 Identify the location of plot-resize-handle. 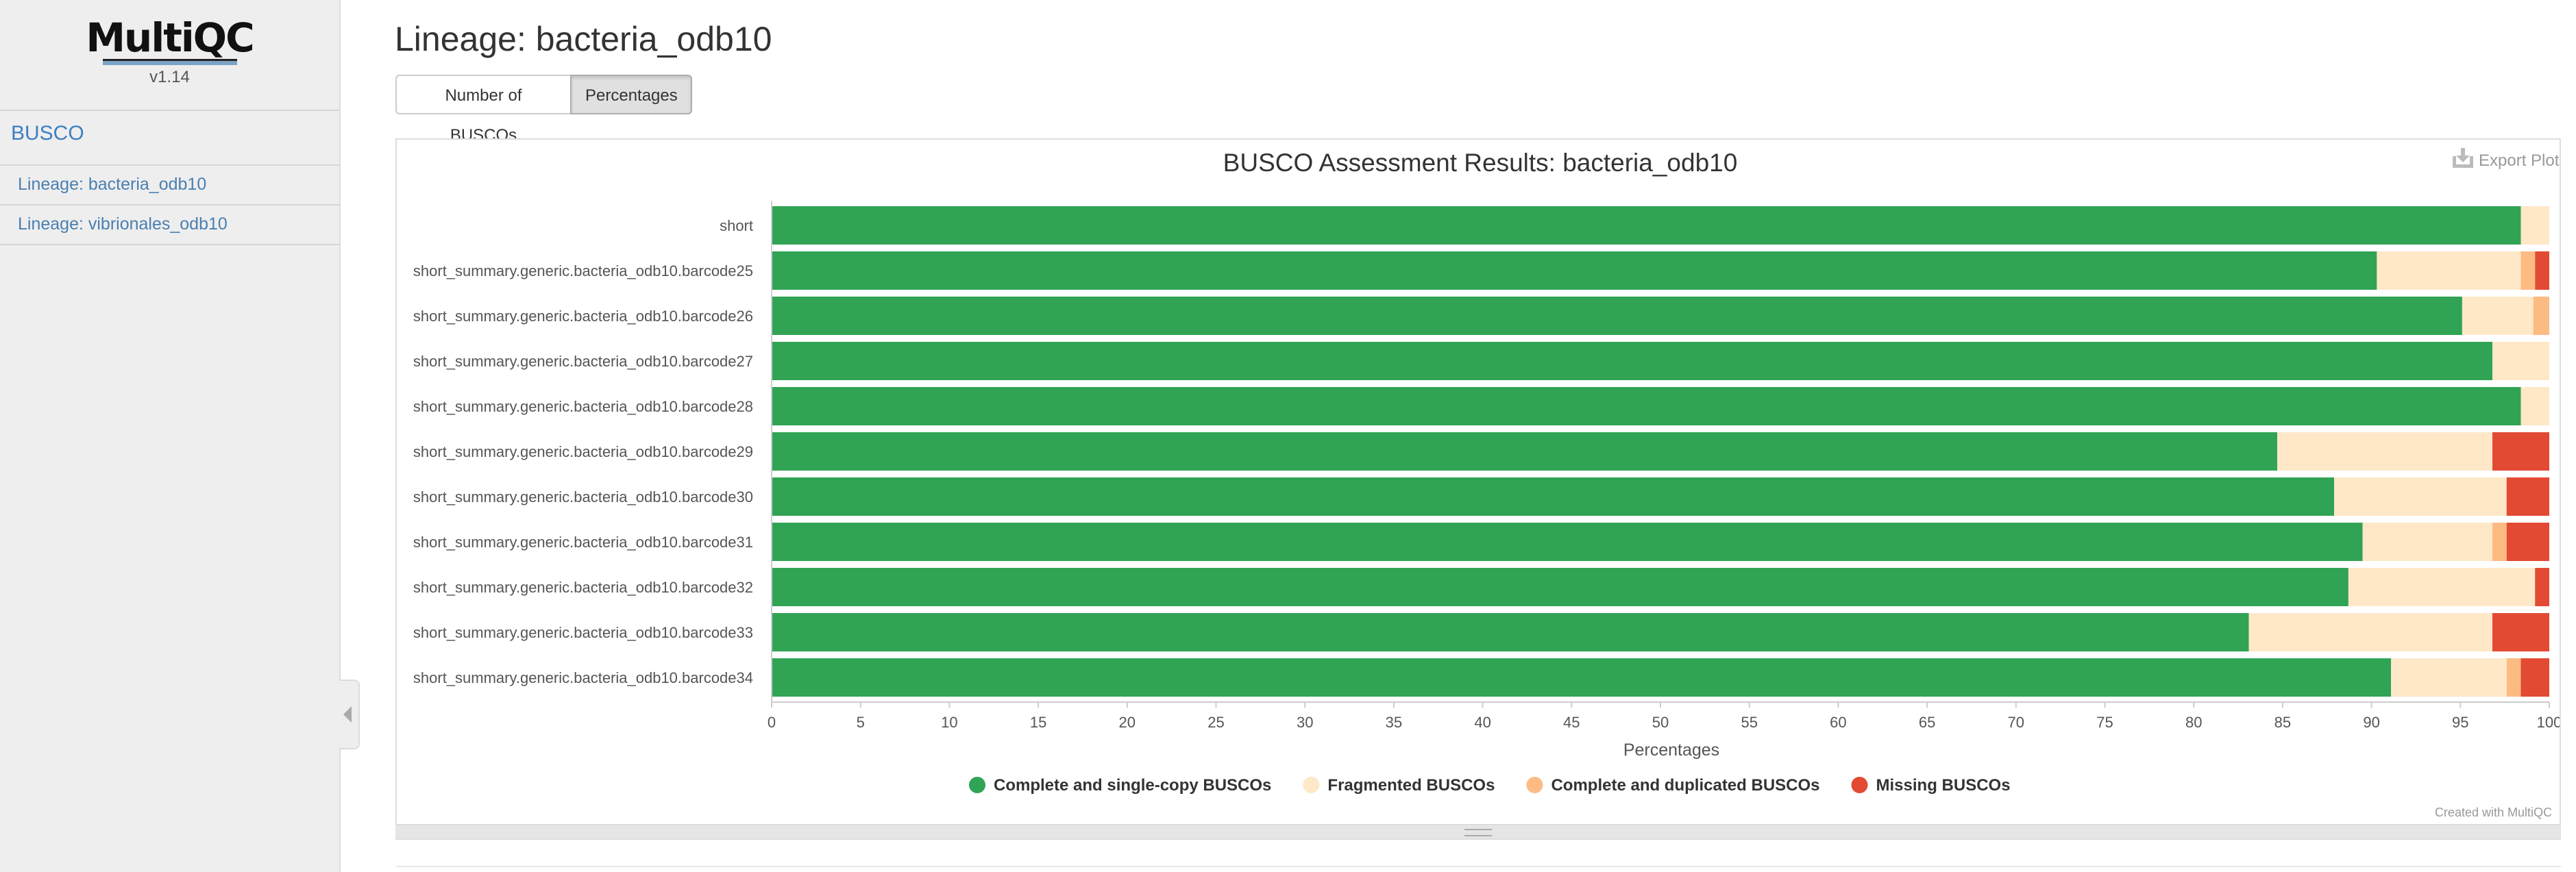
(1478, 831).